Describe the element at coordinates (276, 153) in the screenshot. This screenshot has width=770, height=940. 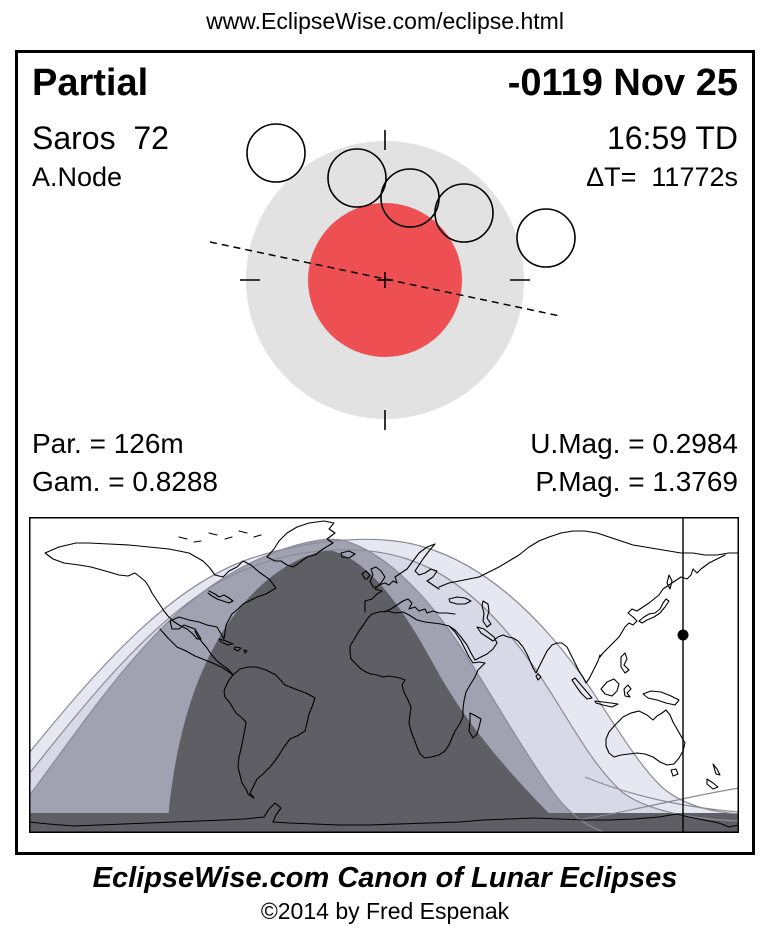
I see `moon-p1-circle` at that location.